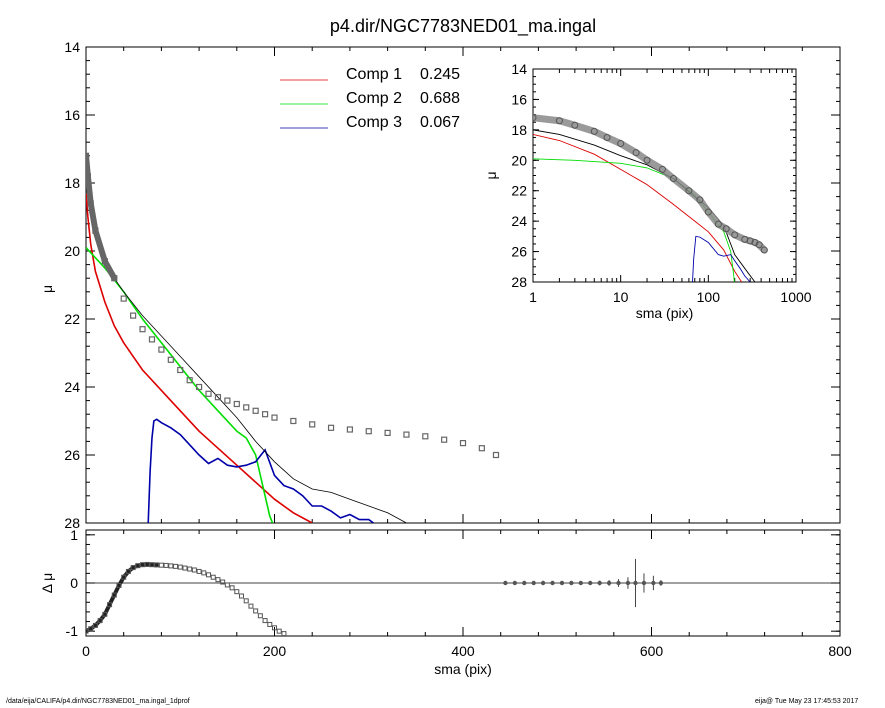  What do you see at coordinates (519, 191) in the screenshot?
I see `inset-y-tick-label: 22` at bounding box center [519, 191].